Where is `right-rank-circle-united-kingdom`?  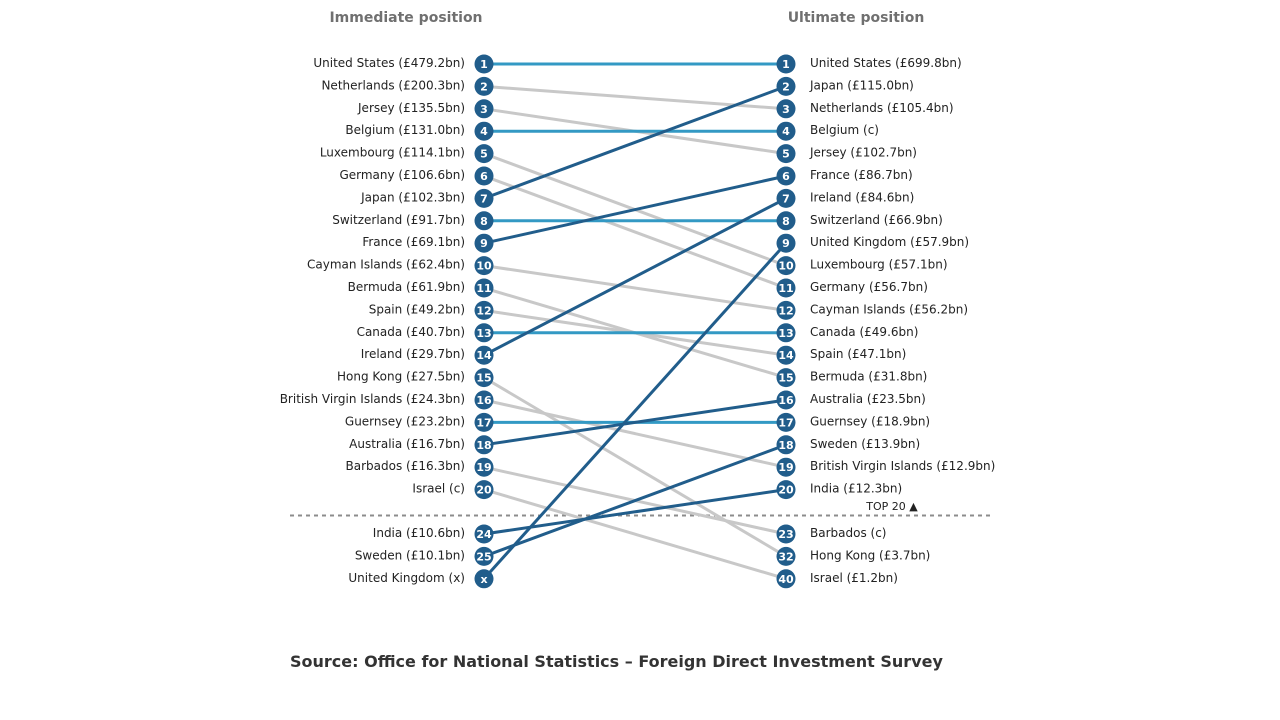 right-rank-circle-united-kingdom is located at coordinates (786, 243).